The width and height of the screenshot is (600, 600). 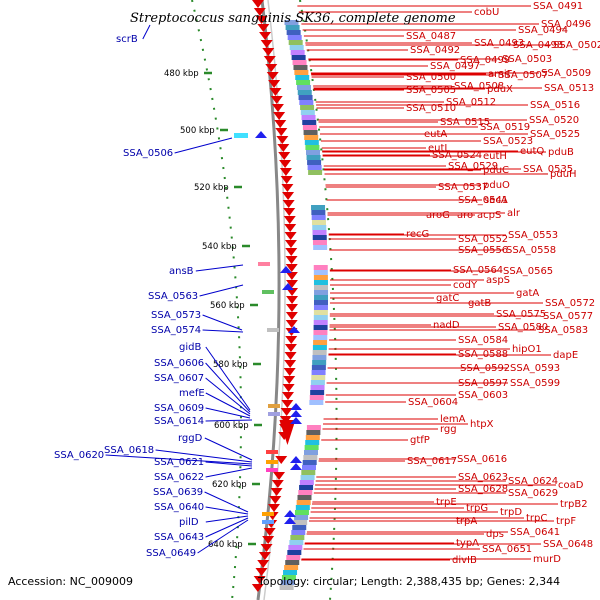 I want to click on forward-gene-label: SSA_0572, so click(x=570, y=303).